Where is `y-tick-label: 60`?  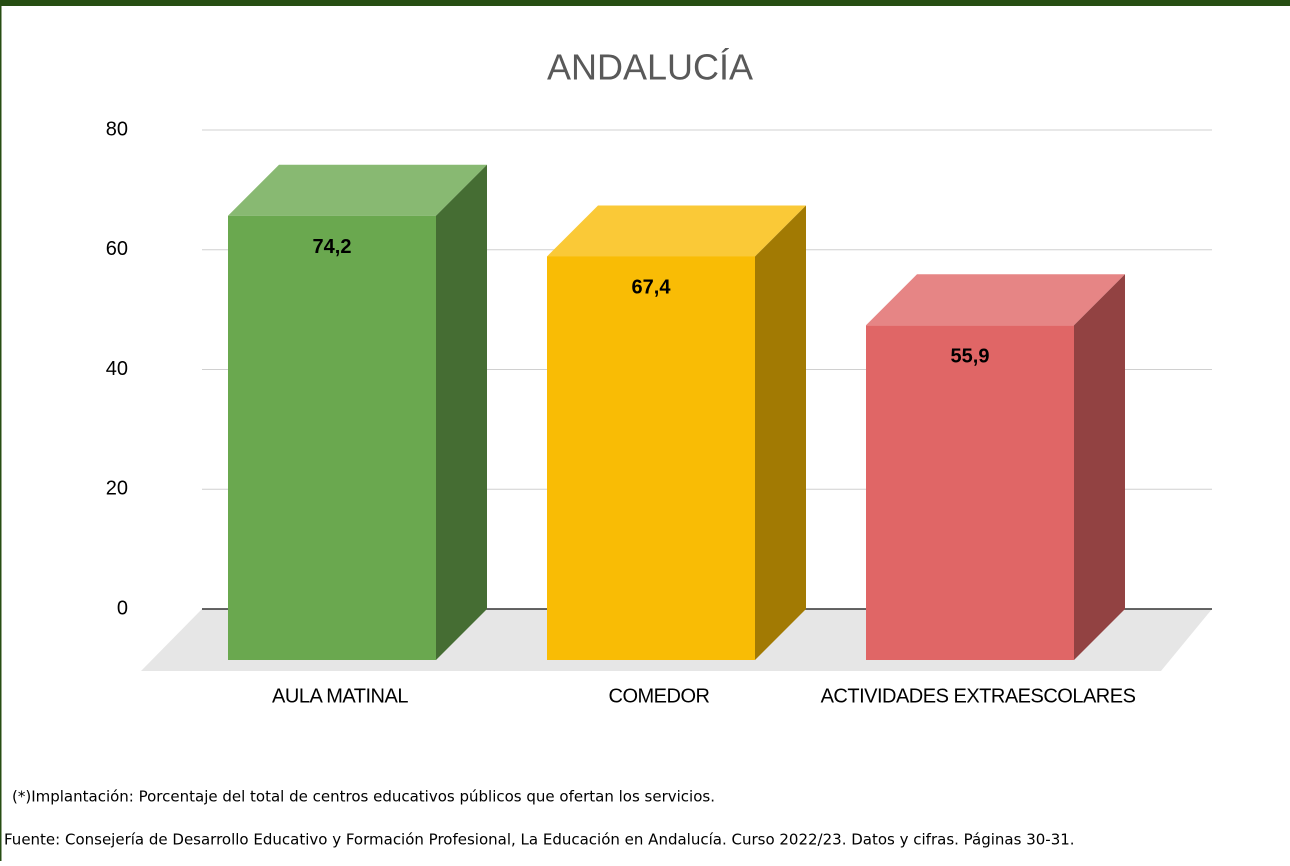
y-tick-label: 60 is located at coordinates (117, 249).